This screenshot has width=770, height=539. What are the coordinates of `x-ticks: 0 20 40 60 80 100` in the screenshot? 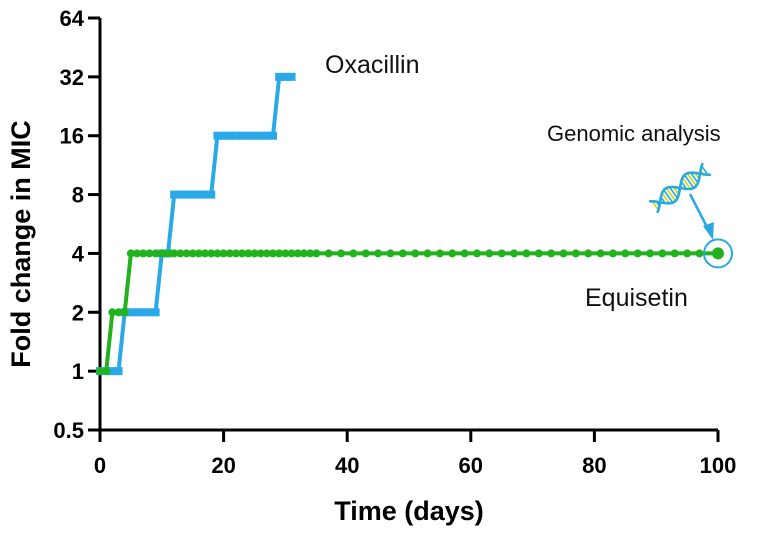 It's located at (415, 454).